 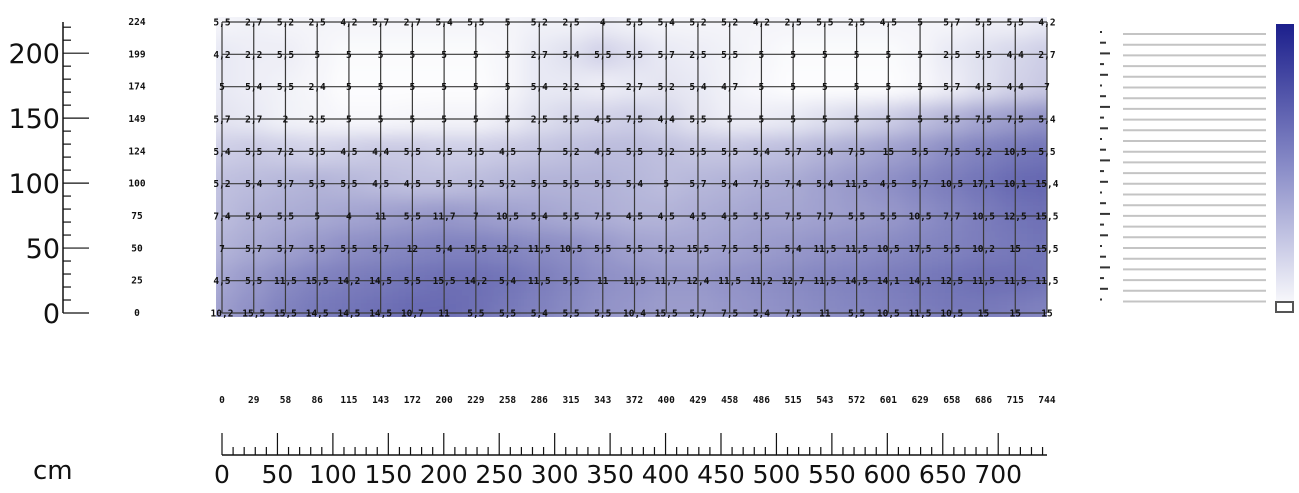 What do you see at coordinates (761, 400) in the screenshot?
I see `column-position-label: 486` at bounding box center [761, 400].